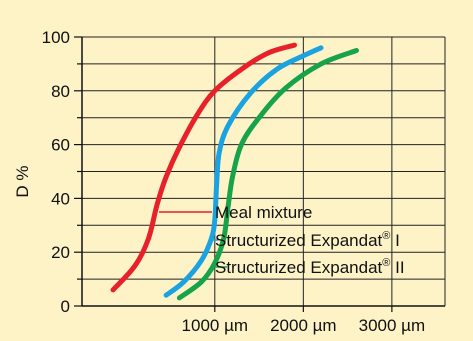 This screenshot has width=473, height=341. What do you see at coordinates (263, 212) in the screenshot?
I see `legend-label-1: Meal mixture` at bounding box center [263, 212].